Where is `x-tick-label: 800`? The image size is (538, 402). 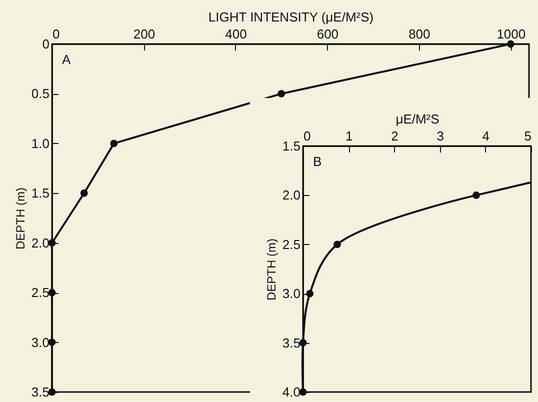
x-tick-label: 800 is located at coordinates (419, 34).